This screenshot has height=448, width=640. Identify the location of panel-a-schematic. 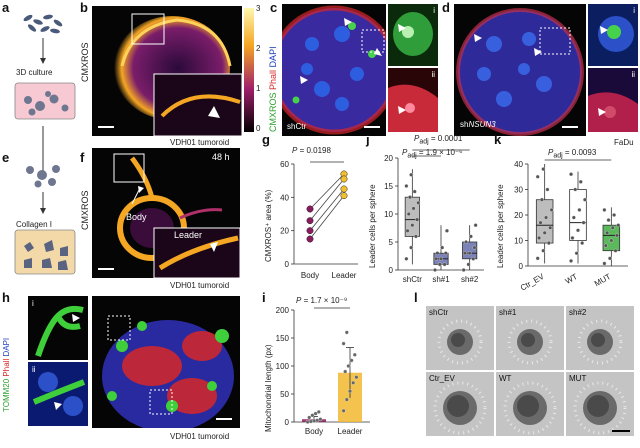
(45, 97).